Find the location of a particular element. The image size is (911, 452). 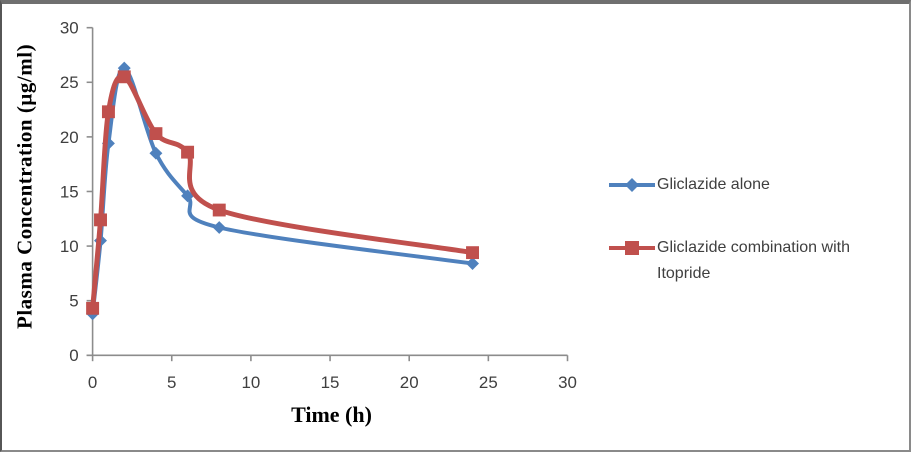

legend-label: Gliclazide alone is located at coordinates (713, 184).